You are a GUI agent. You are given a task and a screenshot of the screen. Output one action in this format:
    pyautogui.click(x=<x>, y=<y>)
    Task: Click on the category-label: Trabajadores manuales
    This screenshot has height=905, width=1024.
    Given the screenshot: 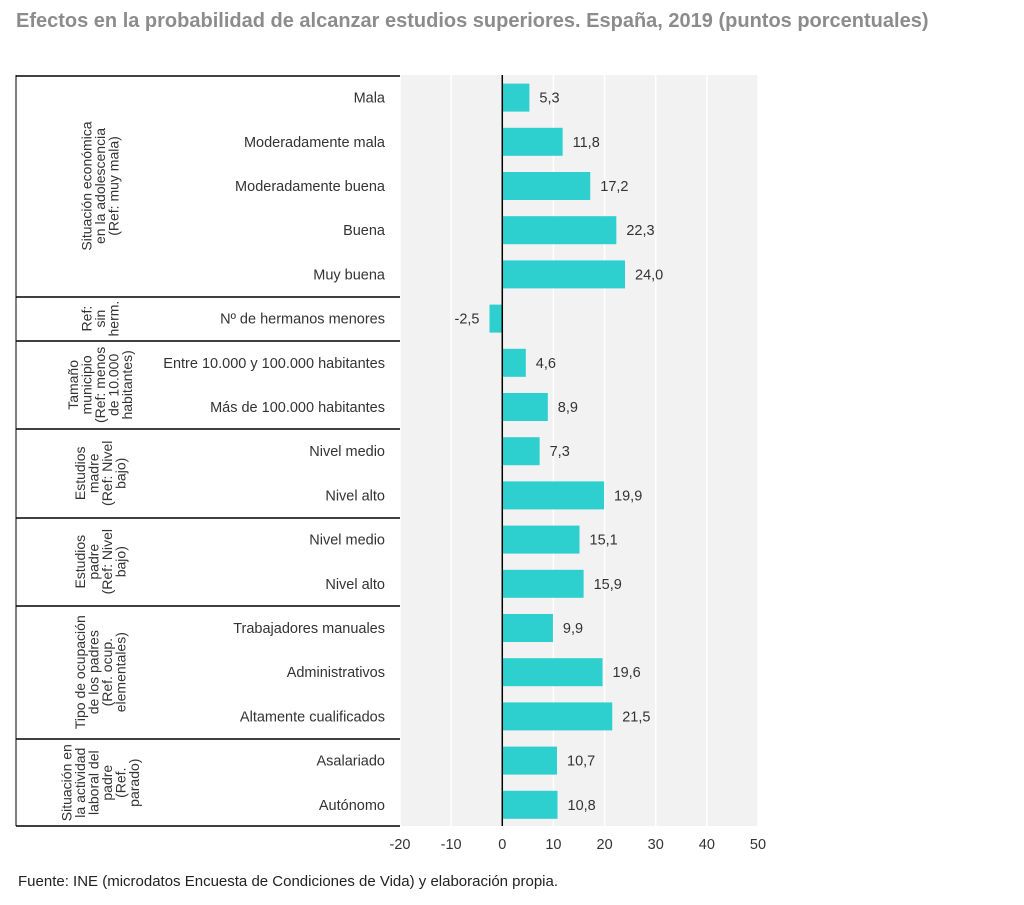 What is the action you would take?
    pyautogui.click(x=309, y=629)
    